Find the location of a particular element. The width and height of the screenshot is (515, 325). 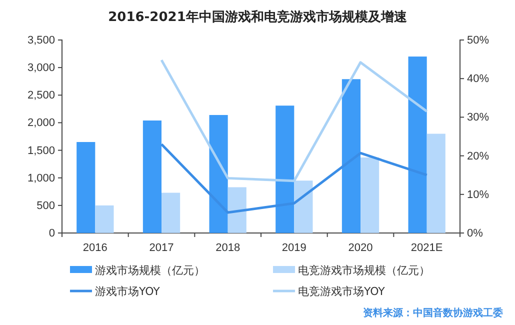

x-tick-label: 2020 is located at coordinates (360, 248).